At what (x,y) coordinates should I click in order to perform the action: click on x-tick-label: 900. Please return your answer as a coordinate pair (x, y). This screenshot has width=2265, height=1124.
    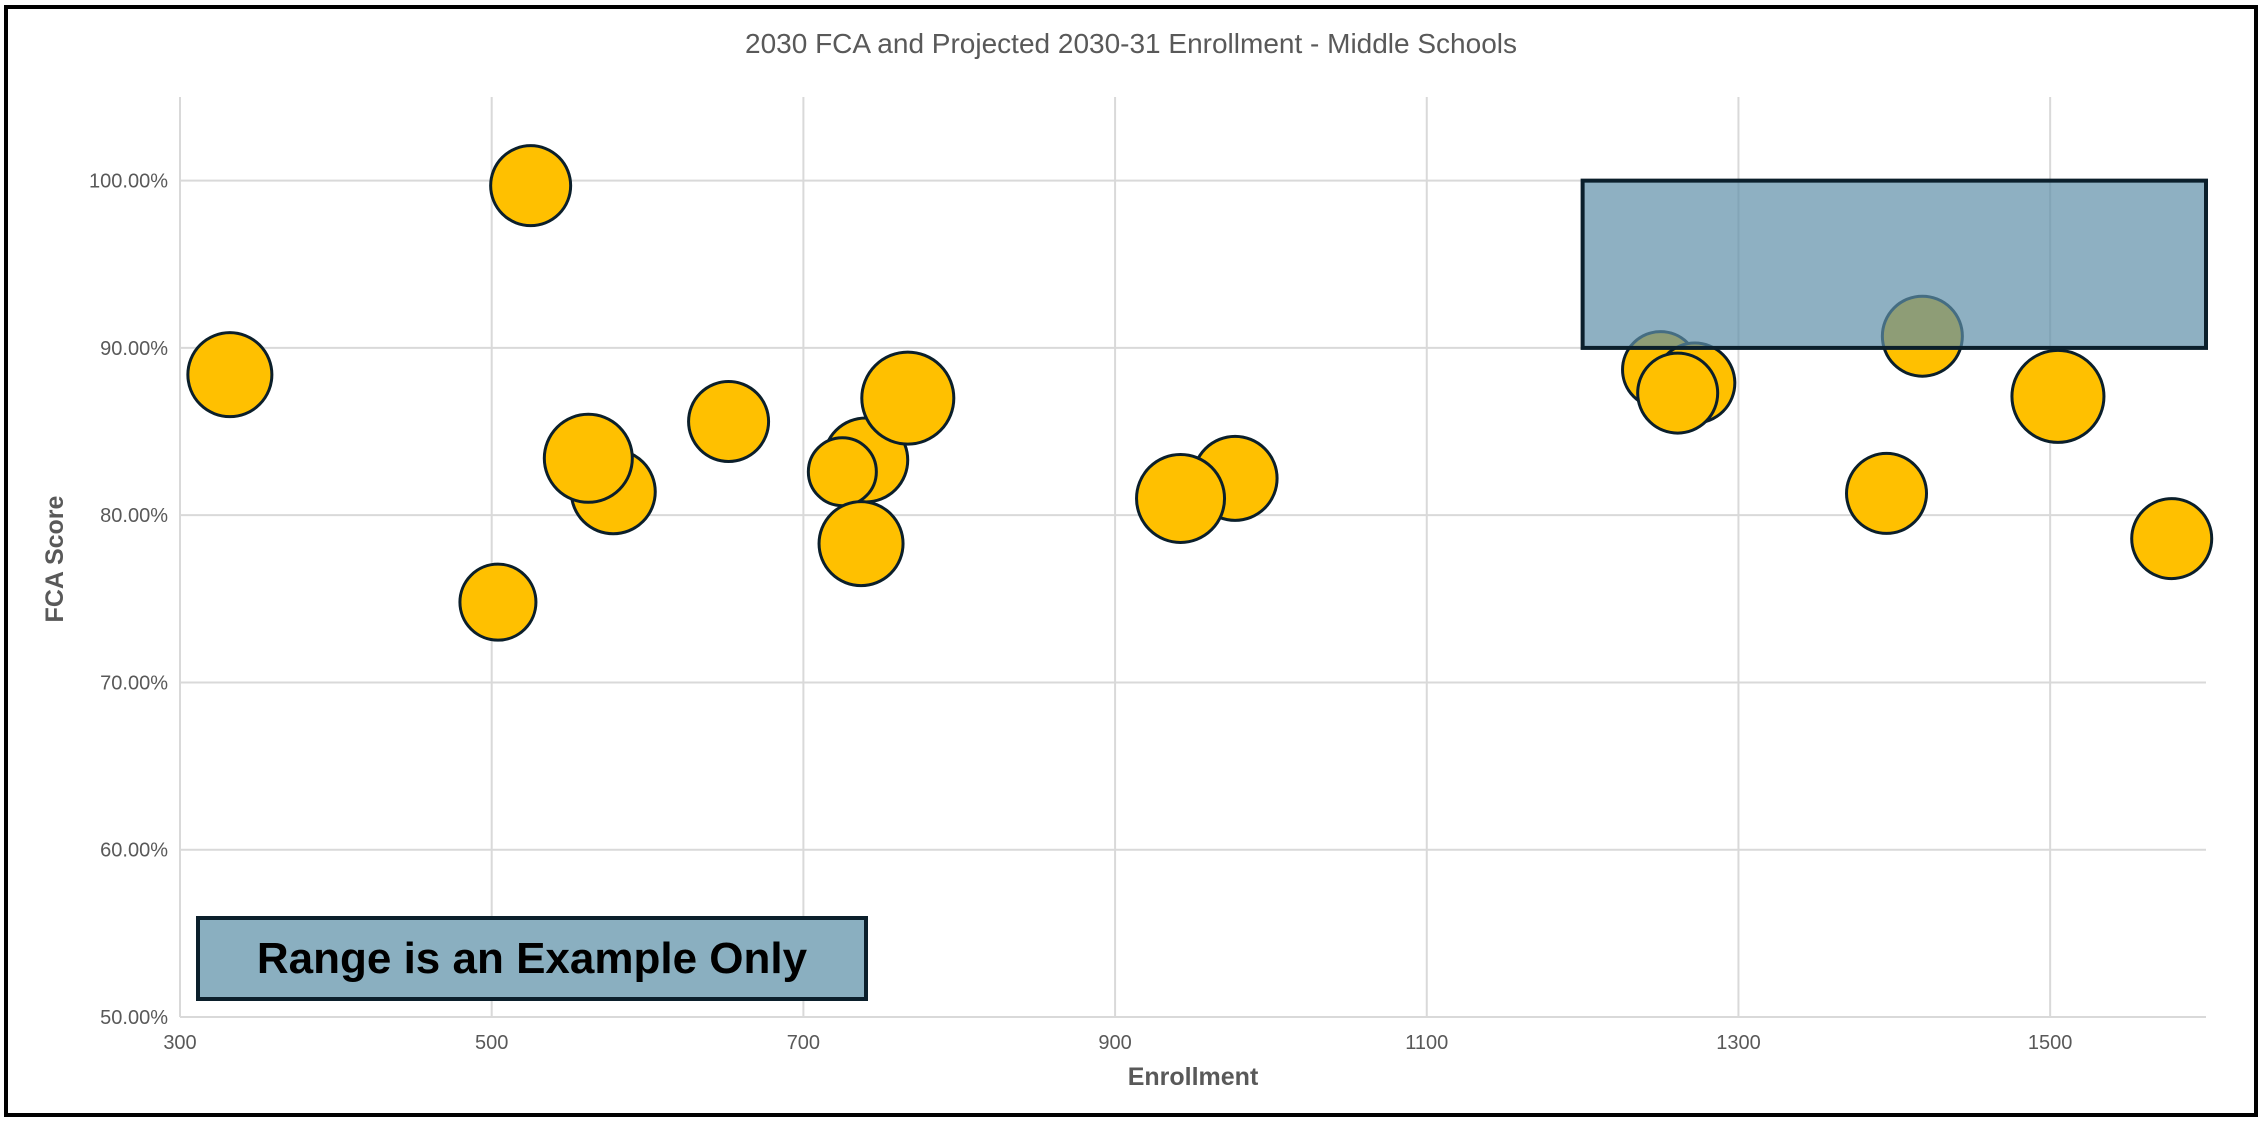
    Looking at the image, I should click on (1114, 1043).